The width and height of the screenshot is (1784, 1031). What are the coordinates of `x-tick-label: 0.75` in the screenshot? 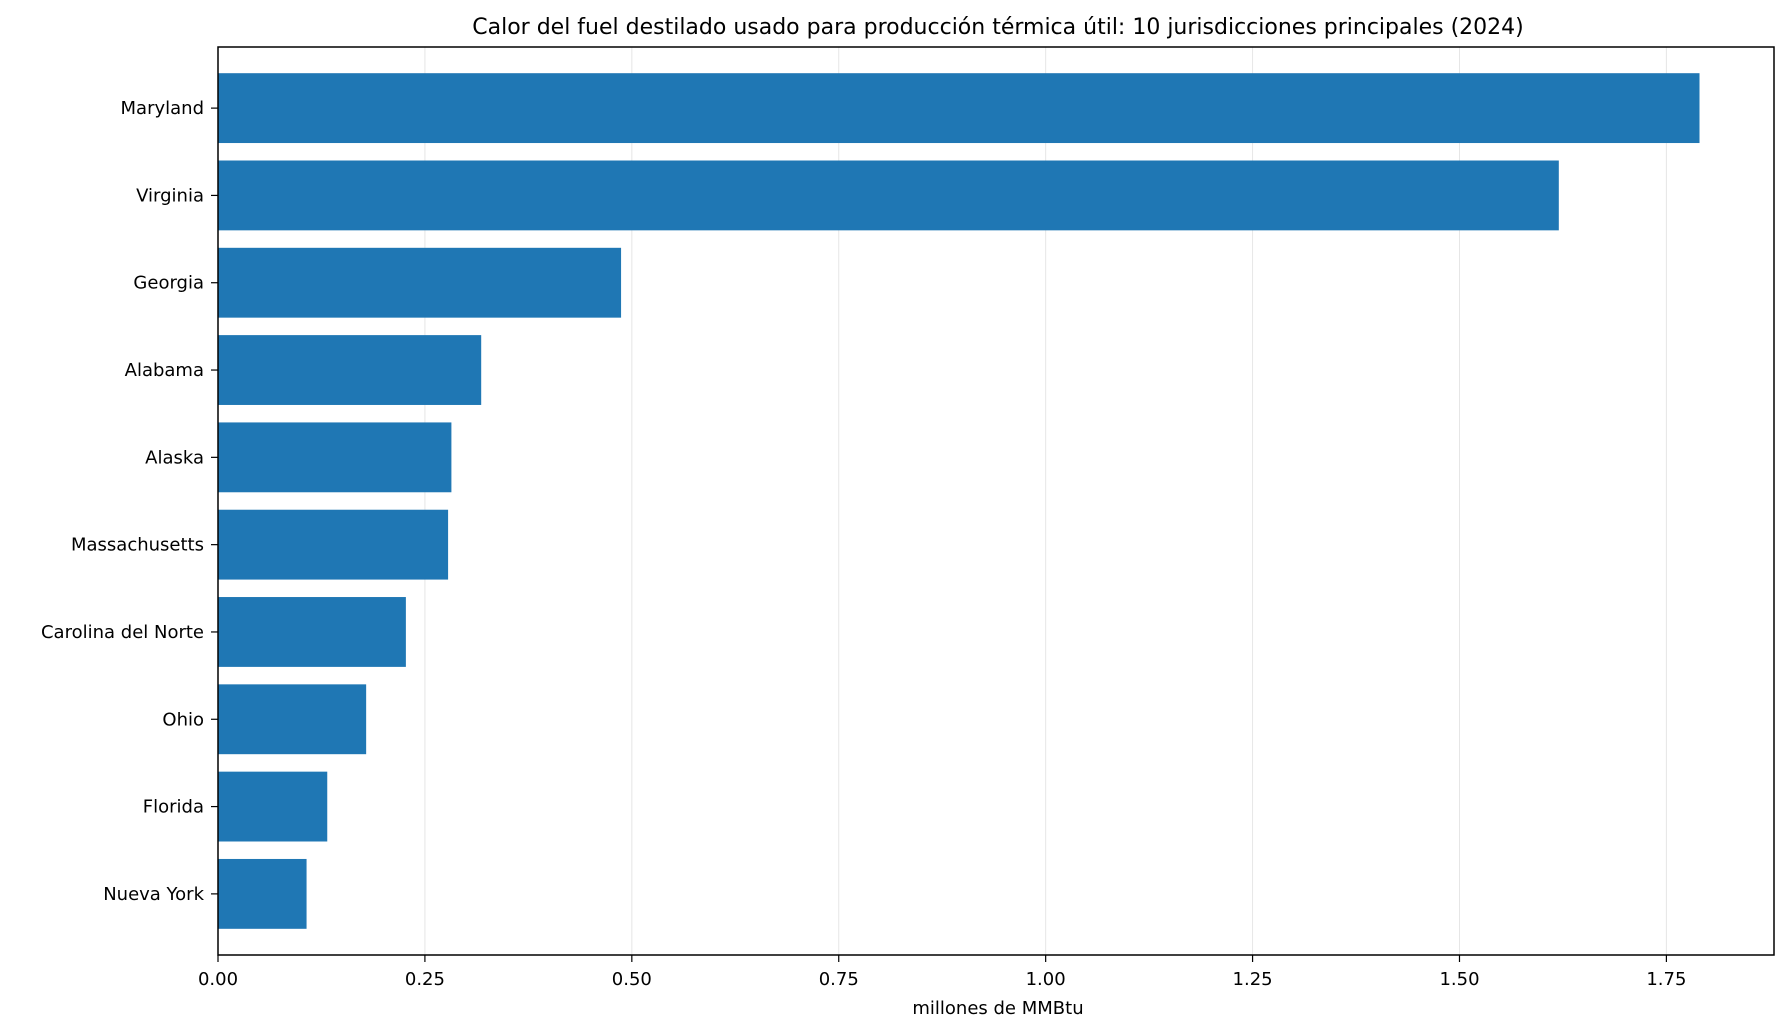 It's located at (839, 979).